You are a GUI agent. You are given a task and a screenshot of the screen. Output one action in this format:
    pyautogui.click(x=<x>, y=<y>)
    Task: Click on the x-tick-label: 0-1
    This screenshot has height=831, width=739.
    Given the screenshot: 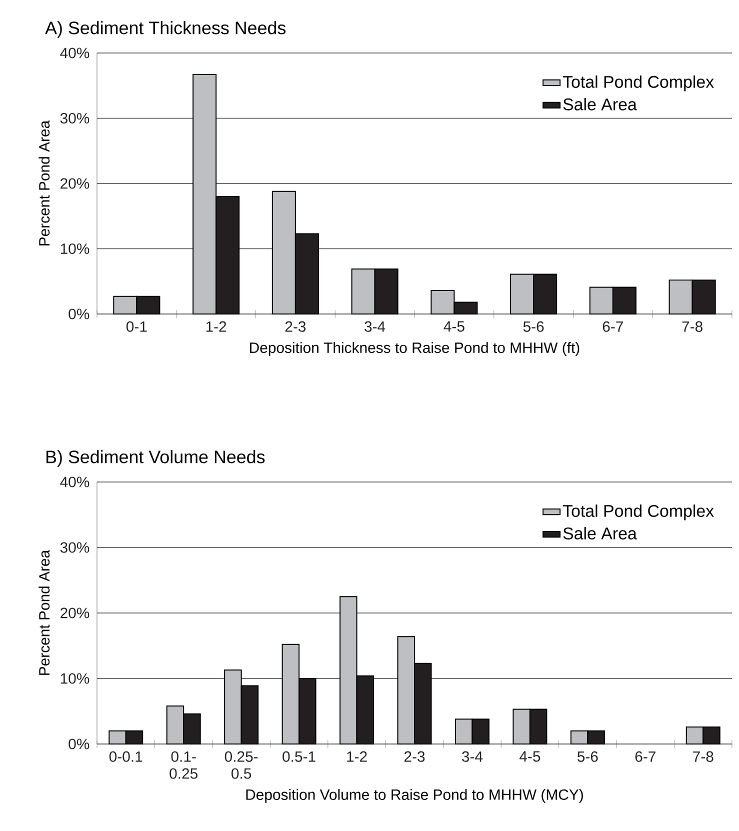 What is the action you would take?
    pyautogui.click(x=136, y=326)
    